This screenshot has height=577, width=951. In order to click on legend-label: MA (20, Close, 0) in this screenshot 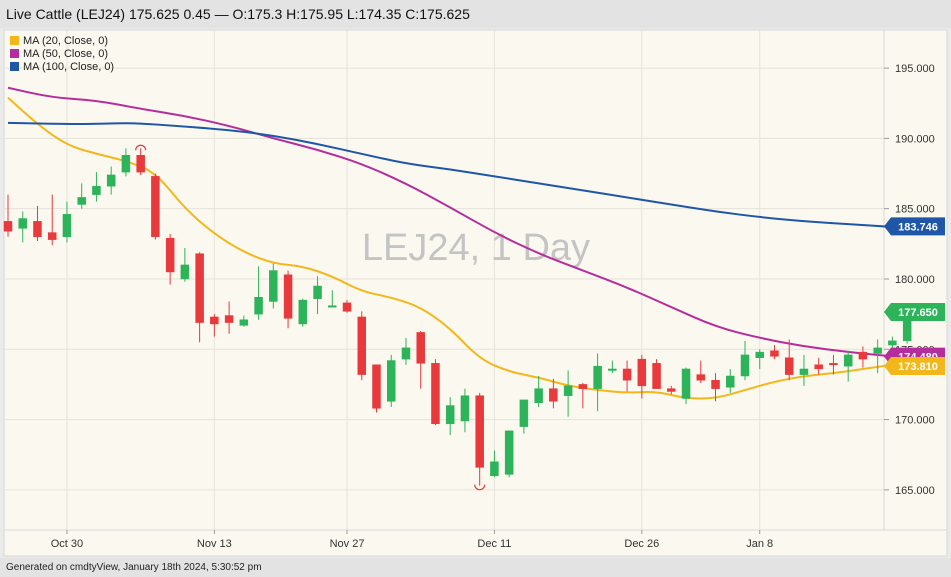, I will do `click(65, 41)`.